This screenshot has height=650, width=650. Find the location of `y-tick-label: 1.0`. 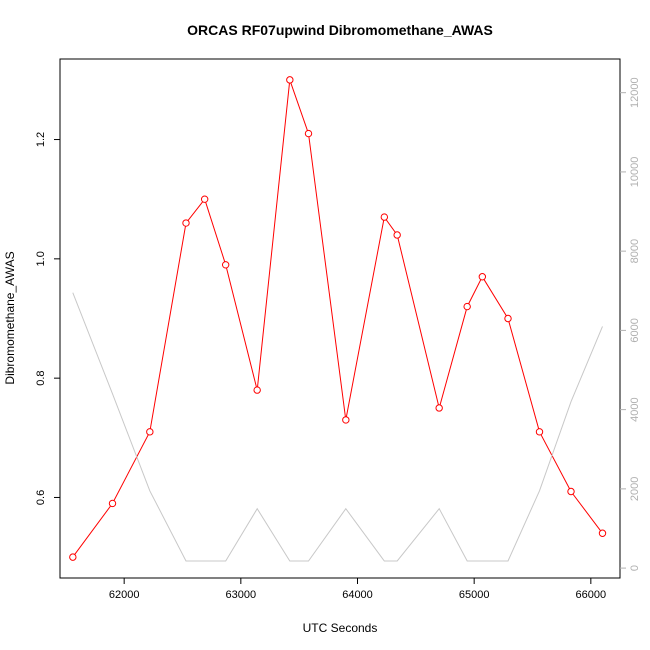

y-tick-label: 1.0 is located at coordinates (41, 258).